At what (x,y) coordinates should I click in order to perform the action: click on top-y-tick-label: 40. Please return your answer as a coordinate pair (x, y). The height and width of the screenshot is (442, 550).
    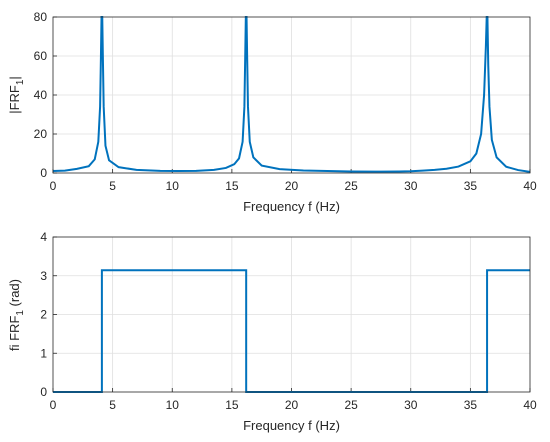
    Looking at the image, I should click on (41, 95).